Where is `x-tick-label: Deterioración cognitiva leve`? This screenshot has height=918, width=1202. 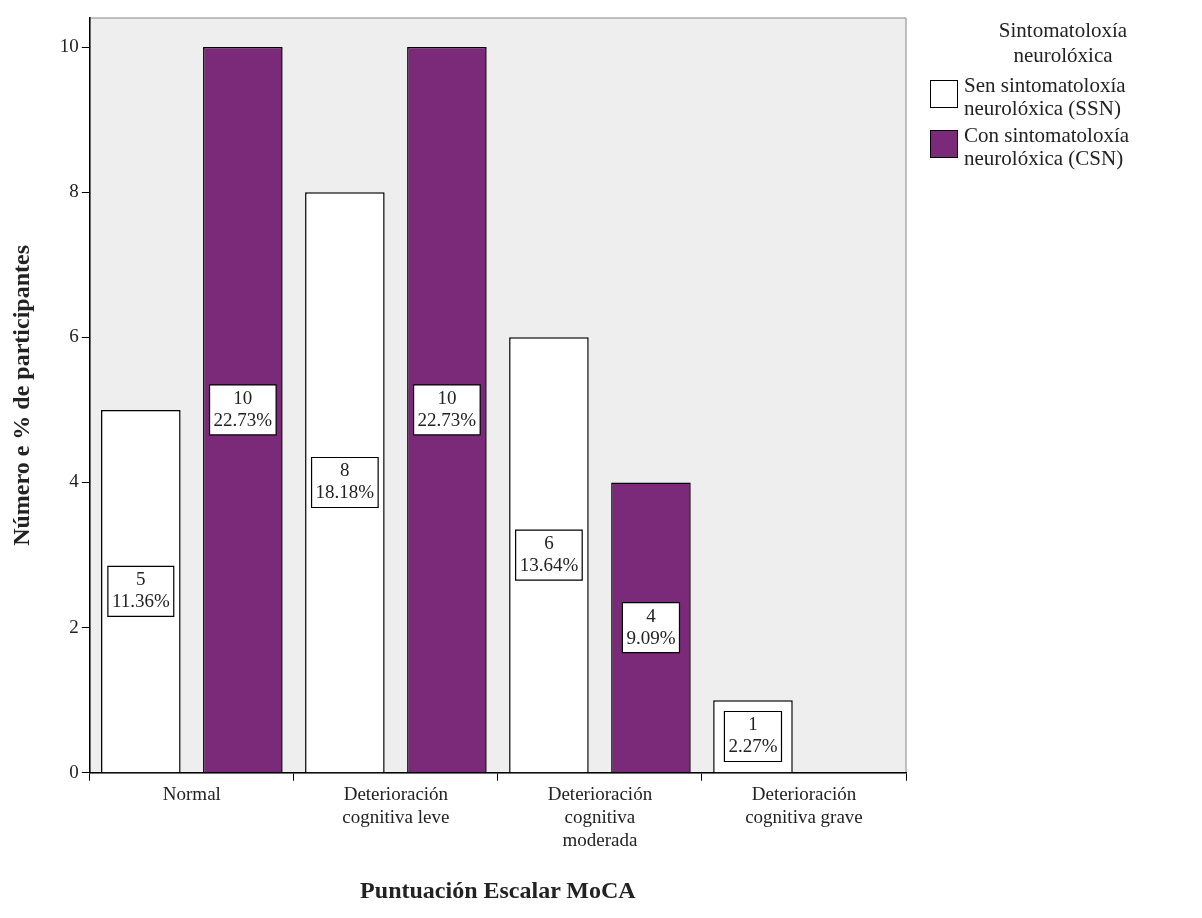
x-tick-label: Deterioración cognitiva leve is located at coordinates (396, 805).